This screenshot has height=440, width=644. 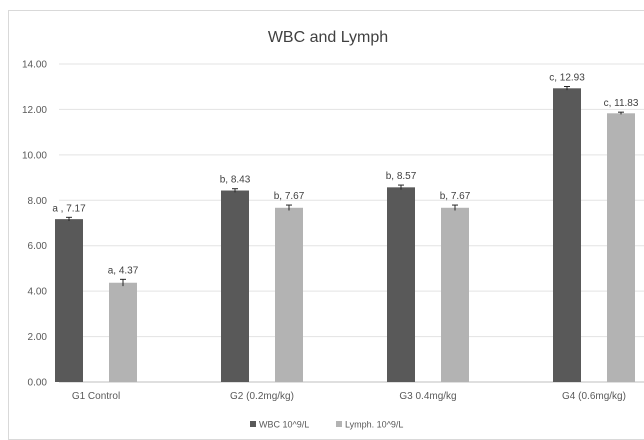 I want to click on y-tick-label: 2.00, so click(x=38, y=337).